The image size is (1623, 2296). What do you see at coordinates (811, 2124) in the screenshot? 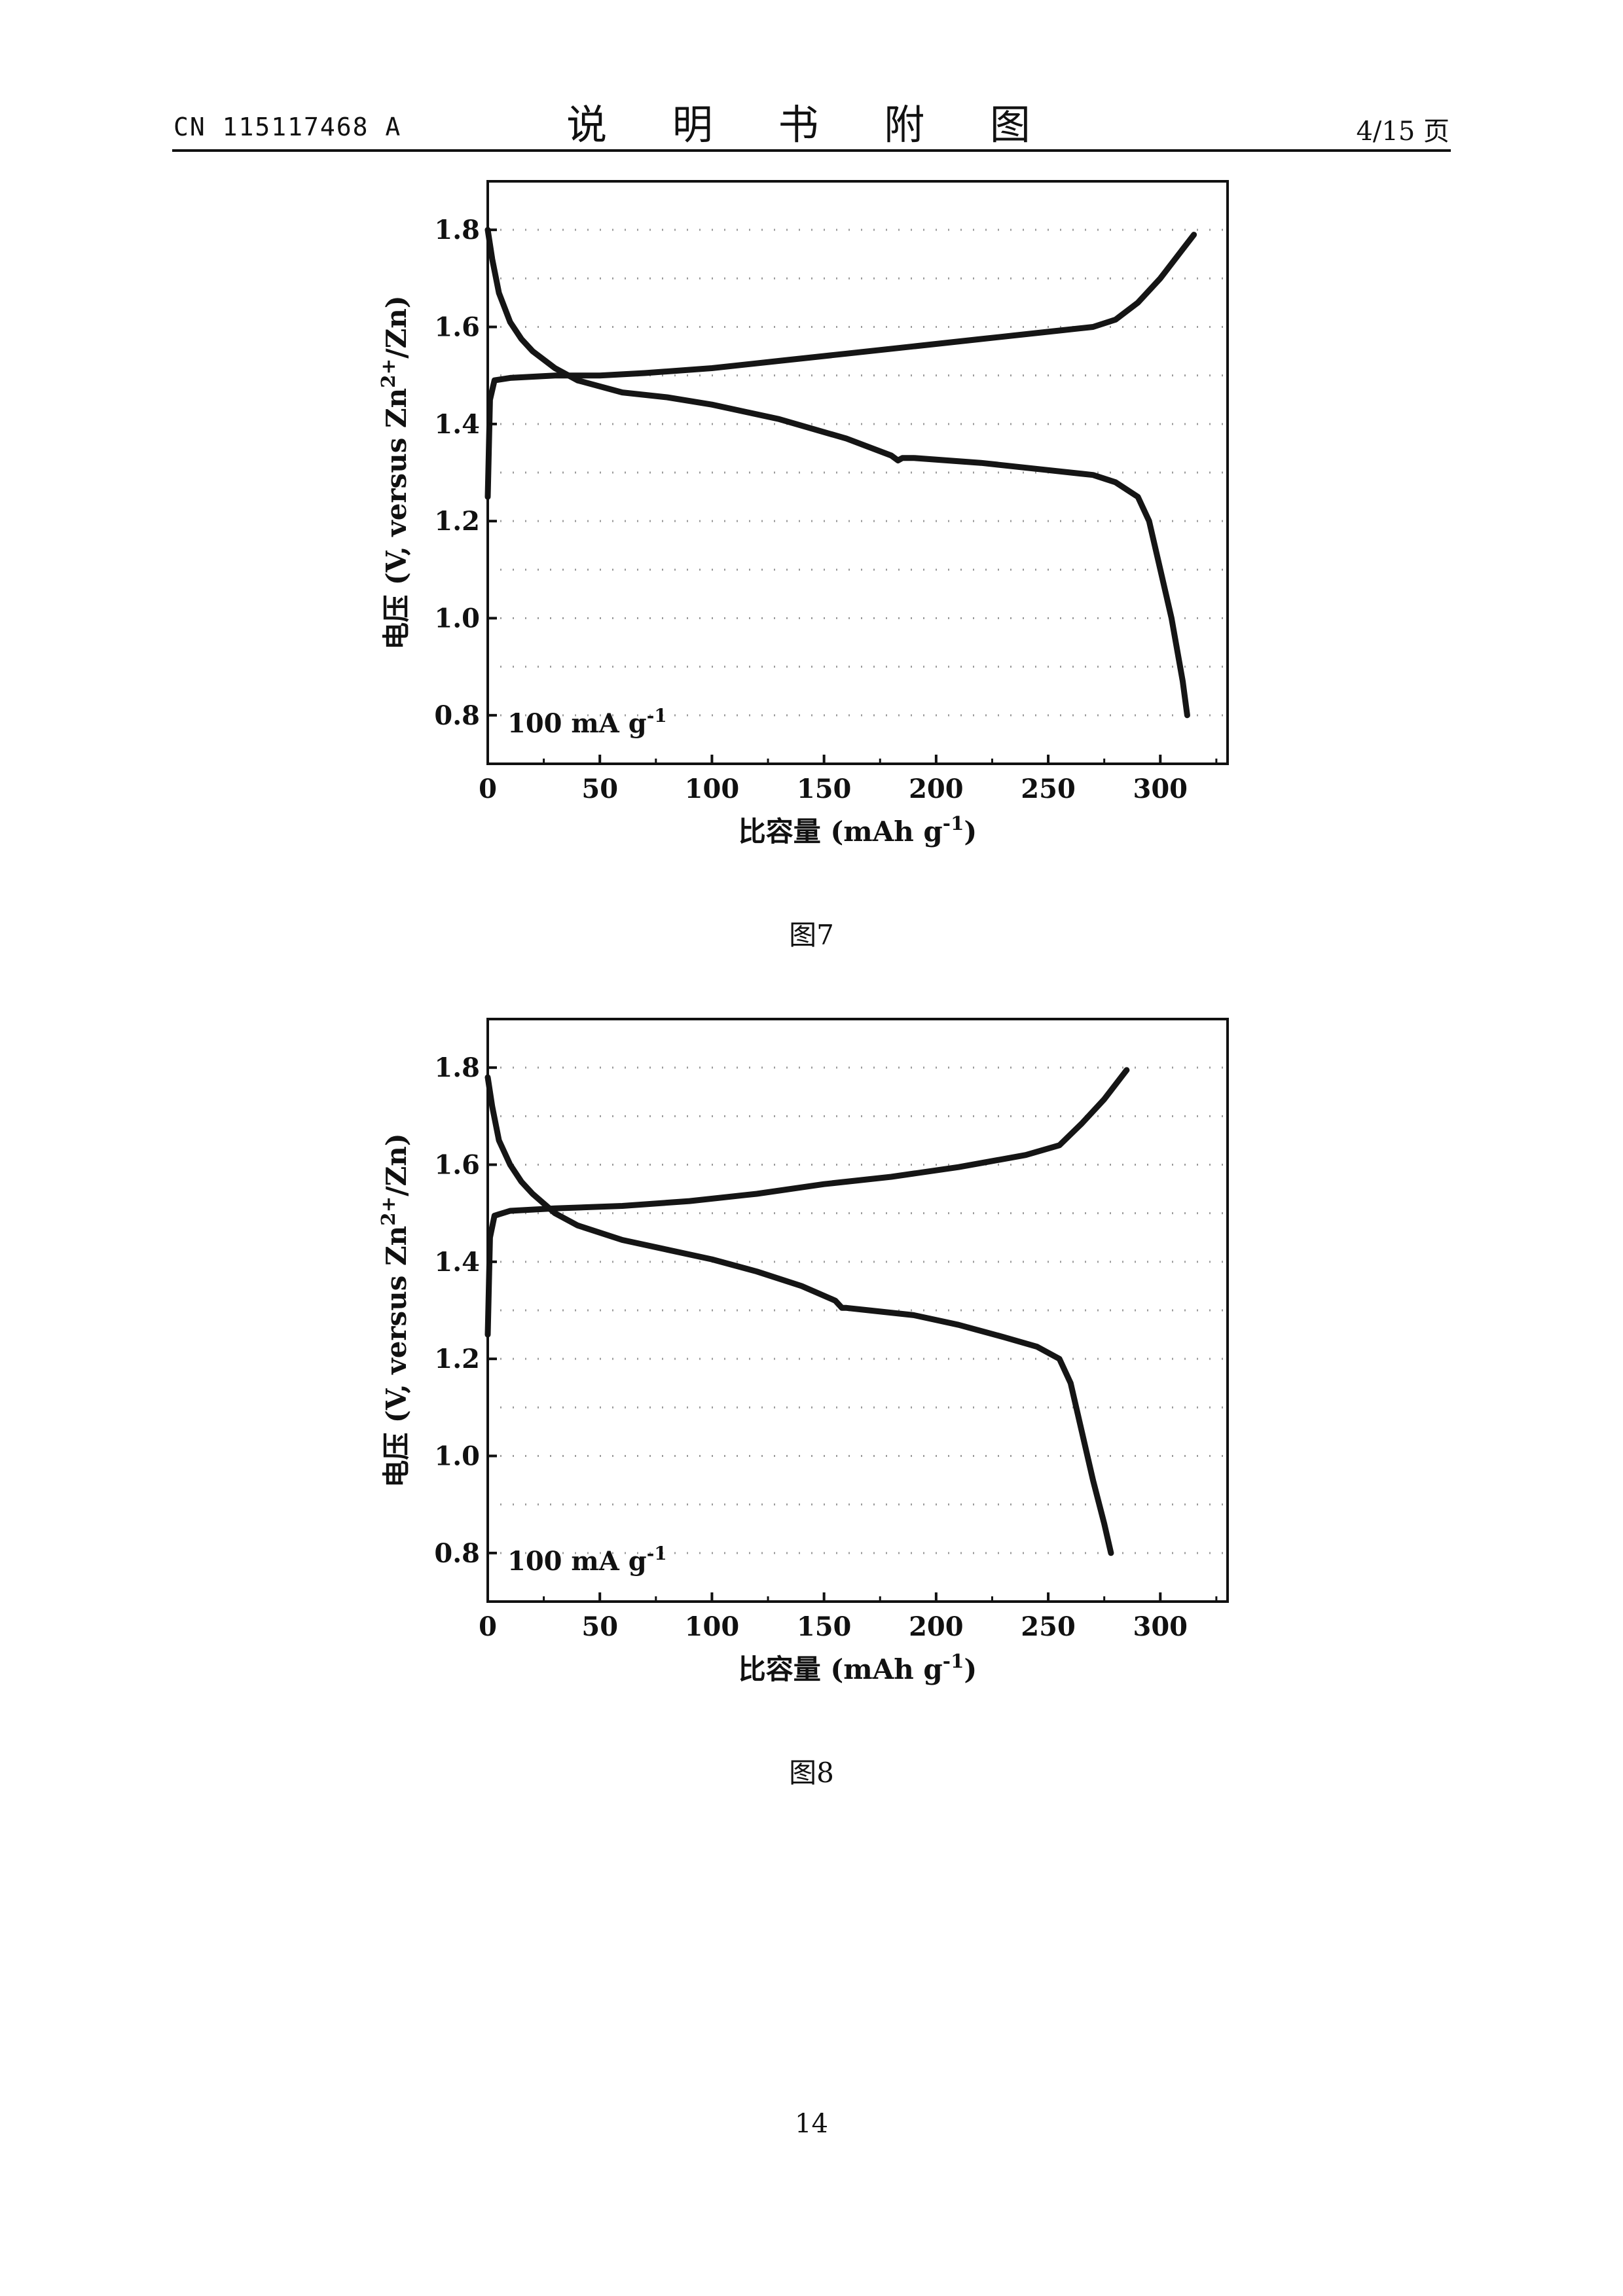
I see `page-number: 14` at bounding box center [811, 2124].